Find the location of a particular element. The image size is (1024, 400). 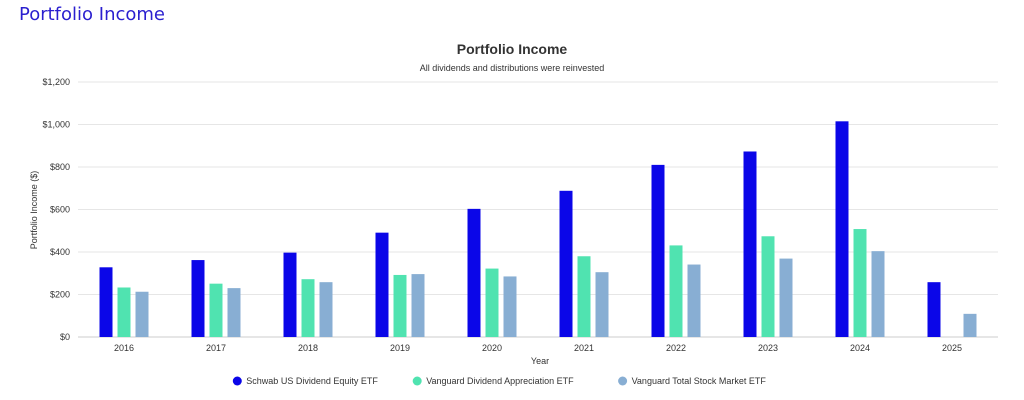

legend-item: Vanguard Total Stock Market ETF is located at coordinates (692, 381).